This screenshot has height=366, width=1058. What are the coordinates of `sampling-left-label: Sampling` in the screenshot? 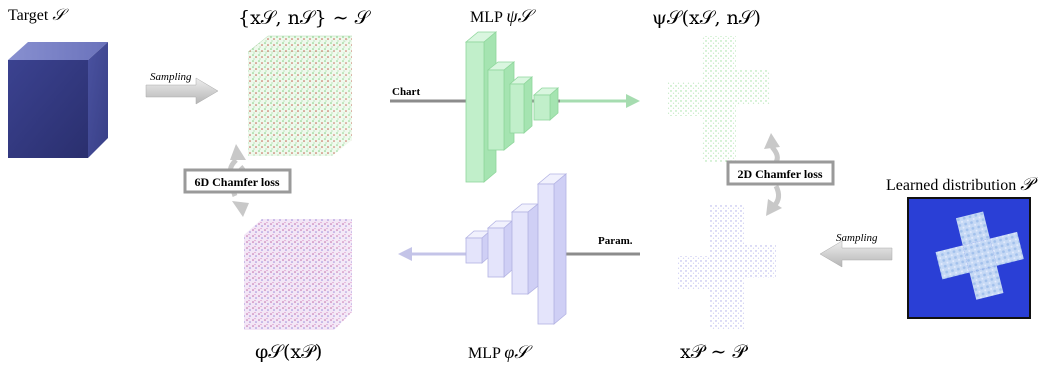 It's located at (171, 77).